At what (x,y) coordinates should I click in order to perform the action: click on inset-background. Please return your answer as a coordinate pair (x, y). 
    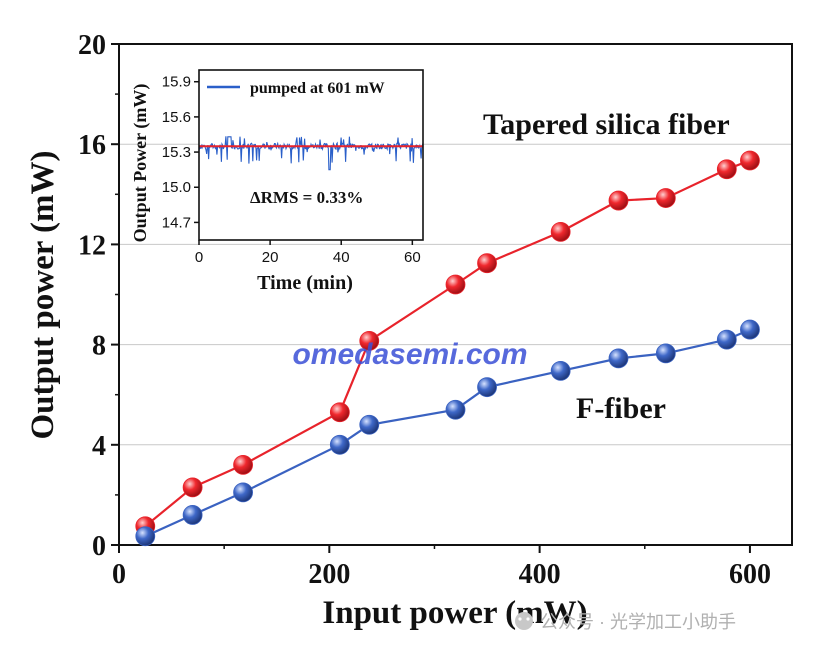
    Looking at the image, I should click on (311, 155).